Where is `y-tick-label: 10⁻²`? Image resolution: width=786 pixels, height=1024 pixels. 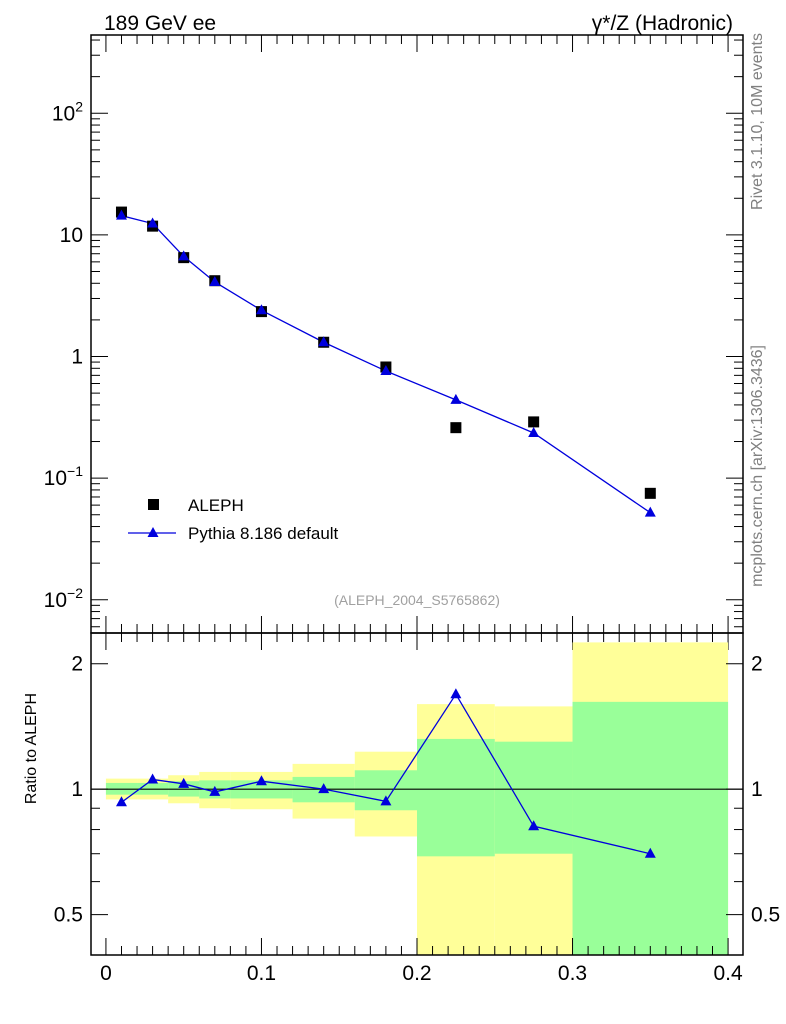 y-tick-label: 10⁻² is located at coordinates (64, 598).